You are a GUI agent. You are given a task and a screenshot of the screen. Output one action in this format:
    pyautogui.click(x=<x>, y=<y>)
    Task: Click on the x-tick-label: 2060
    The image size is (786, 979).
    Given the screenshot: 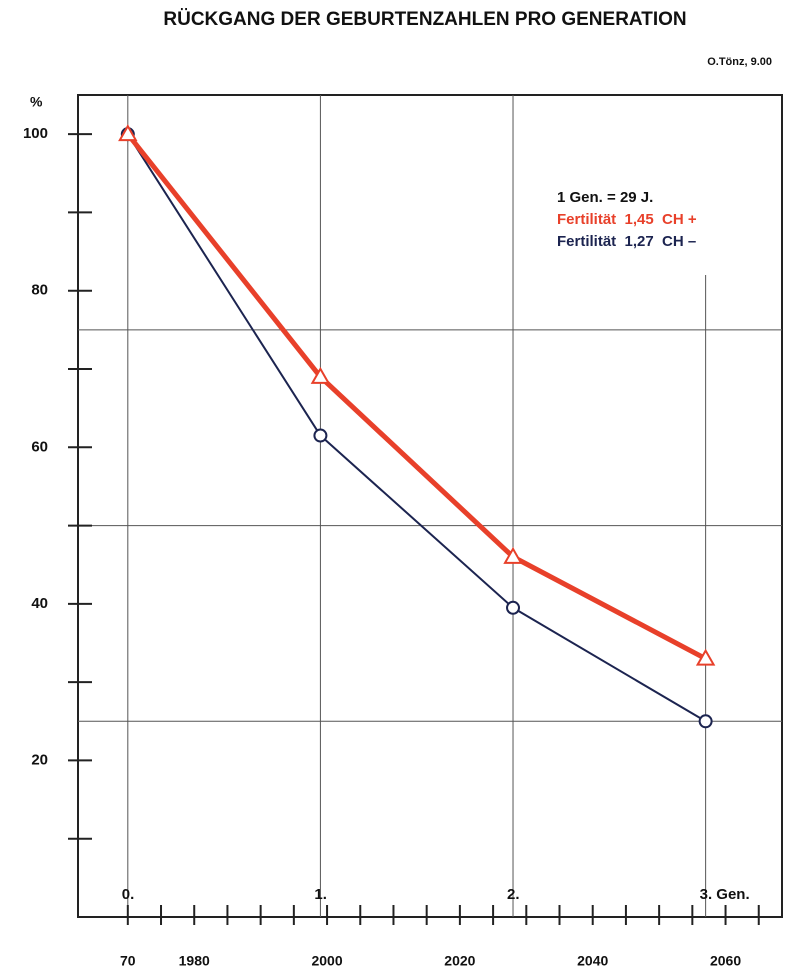 What is the action you would take?
    pyautogui.click(x=725, y=961)
    